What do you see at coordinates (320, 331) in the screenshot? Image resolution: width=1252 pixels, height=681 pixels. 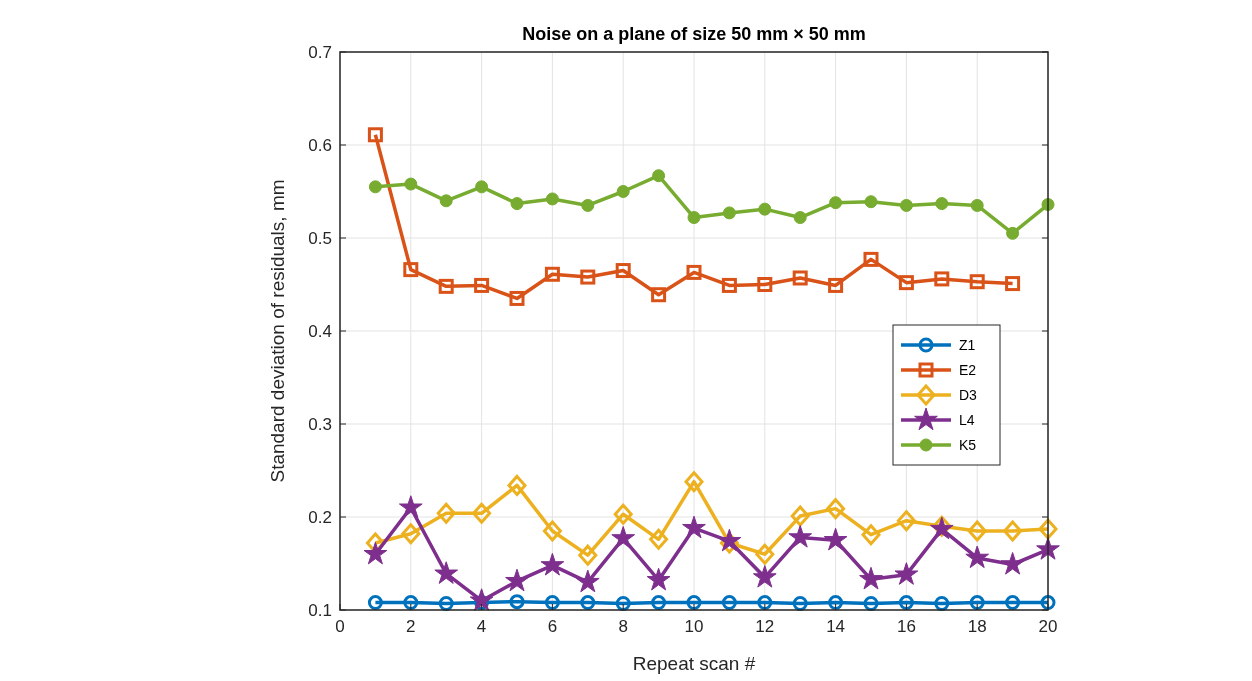 I see `y-tick-label: 0.4` at bounding box center [320, 331].